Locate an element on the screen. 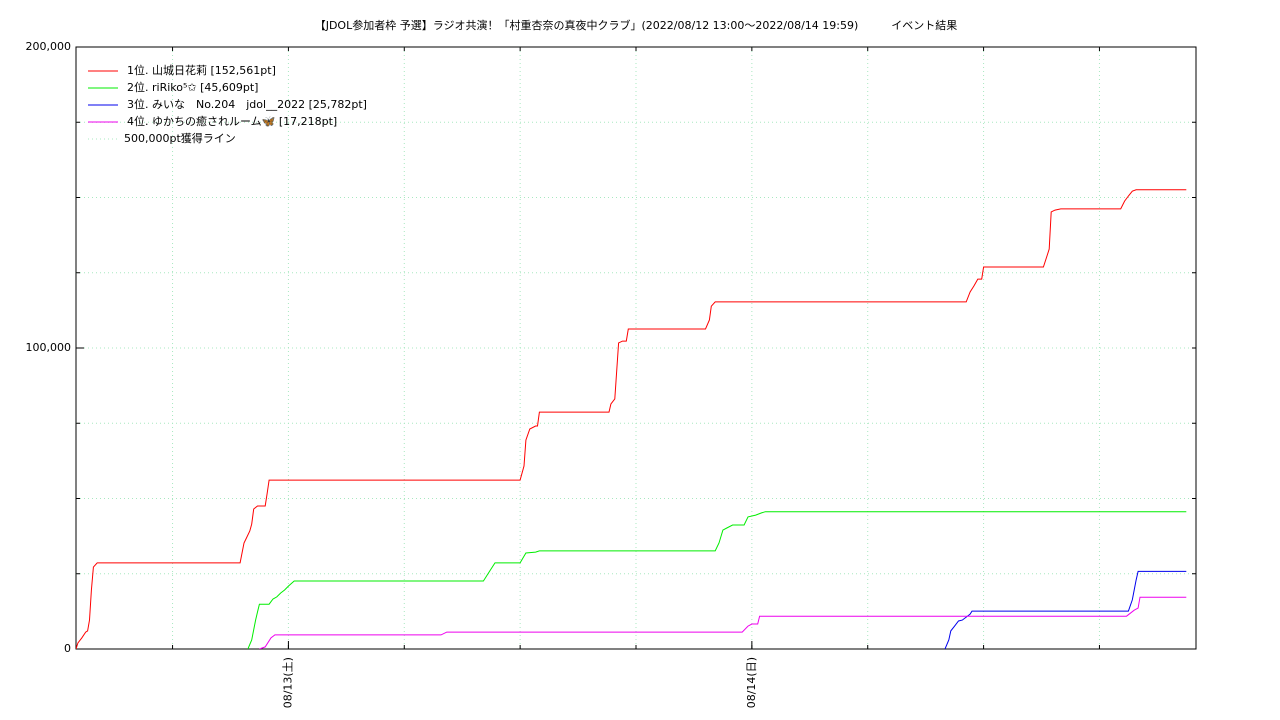 The height and width of the screenshot is (720, 1280). legend-label: 500,000pt獲得ライン is located at coordinates (180, 138).